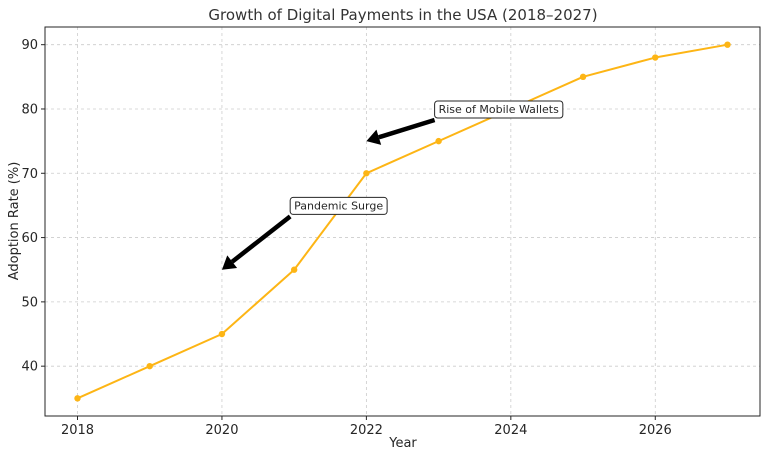 Image resolution: width=768 pixels, height=458 pixels. I want to click on y-axis-label: Adoption Rate (%), so click(14, 221).